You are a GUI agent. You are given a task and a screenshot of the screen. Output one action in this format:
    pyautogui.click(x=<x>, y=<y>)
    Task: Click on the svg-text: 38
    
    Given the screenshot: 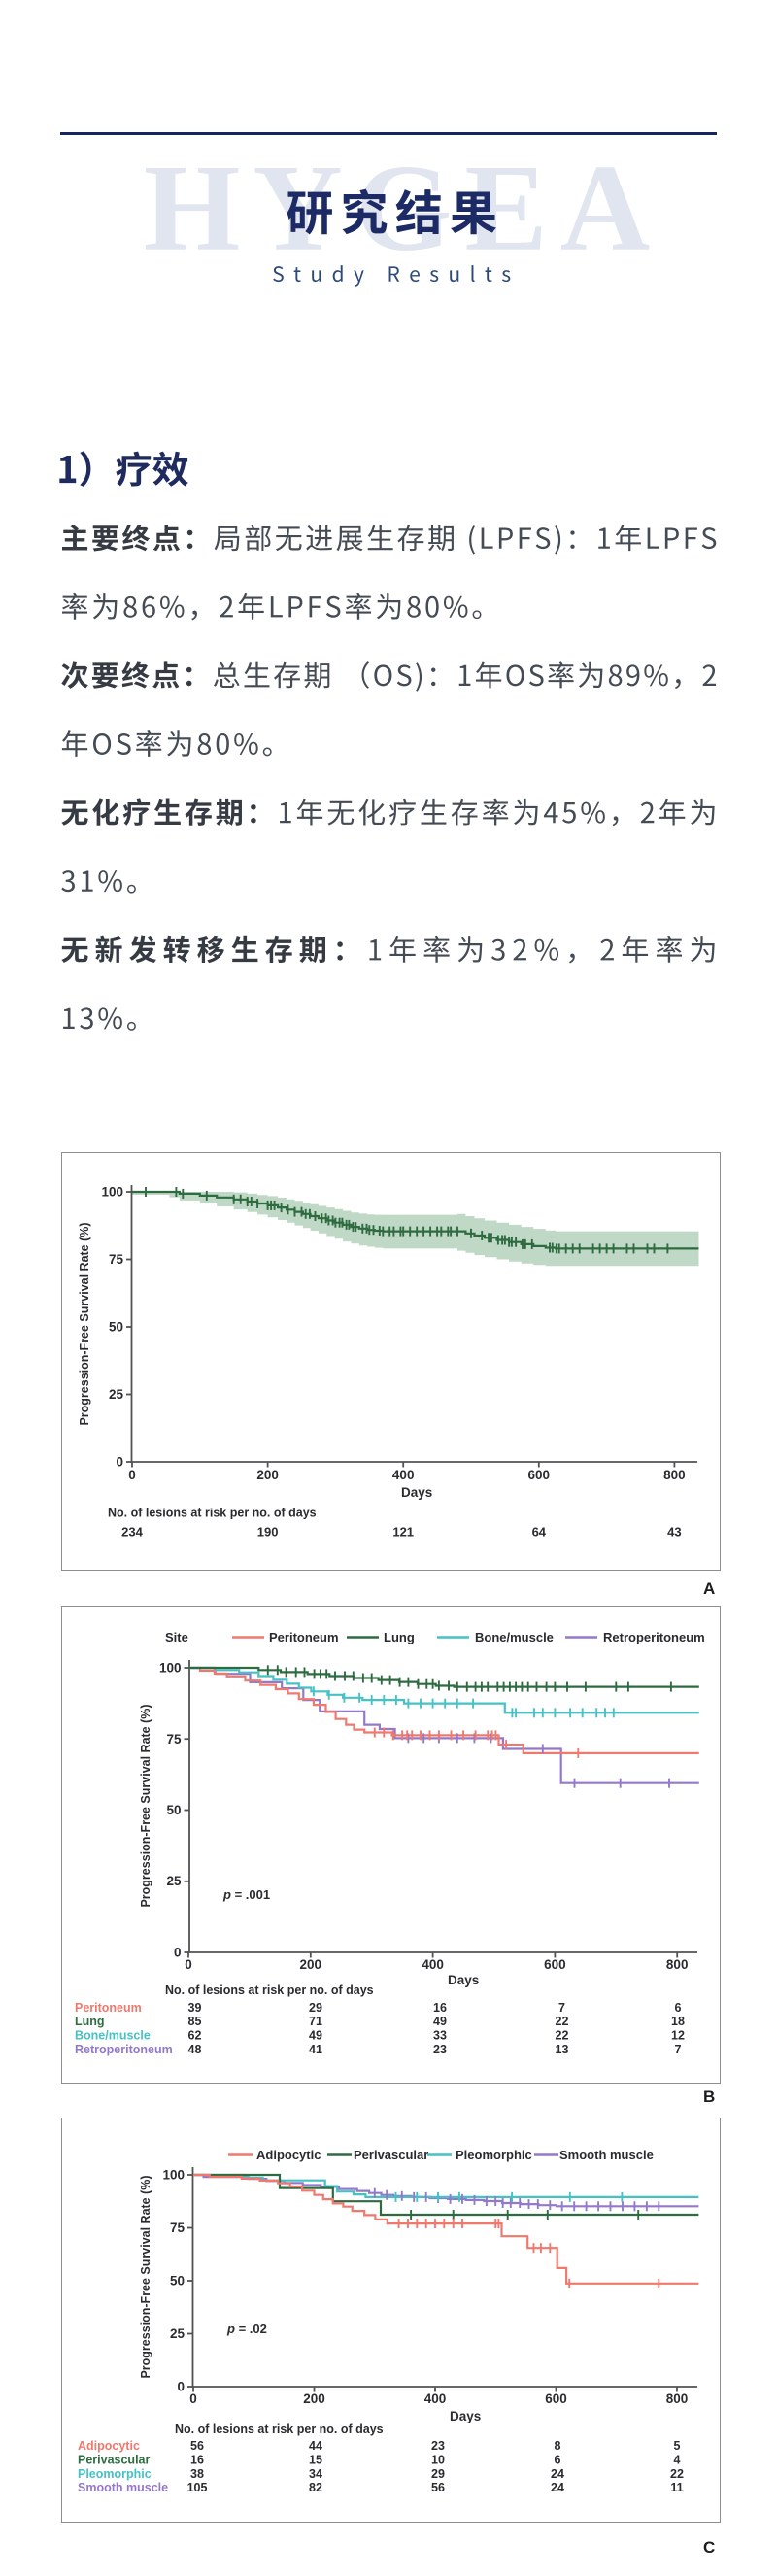 What is the action you would take?
    pyautogui.click(x=197, y=2474)
    